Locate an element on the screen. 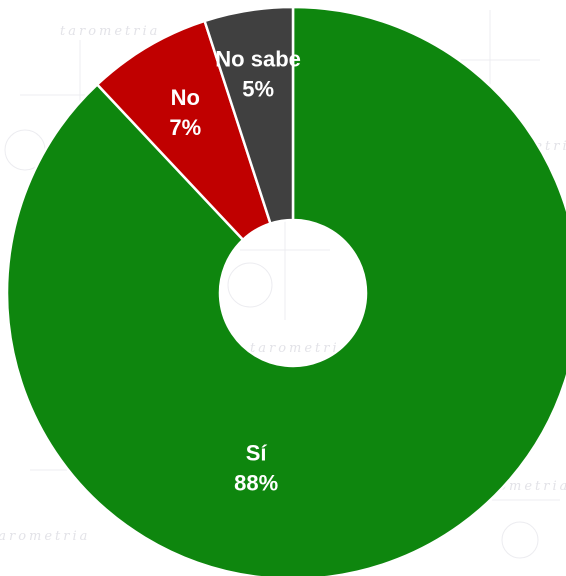 This screenshot has height=576, width=566. slice-value-no-sabe: 5% is located at coordinates (258, 89).